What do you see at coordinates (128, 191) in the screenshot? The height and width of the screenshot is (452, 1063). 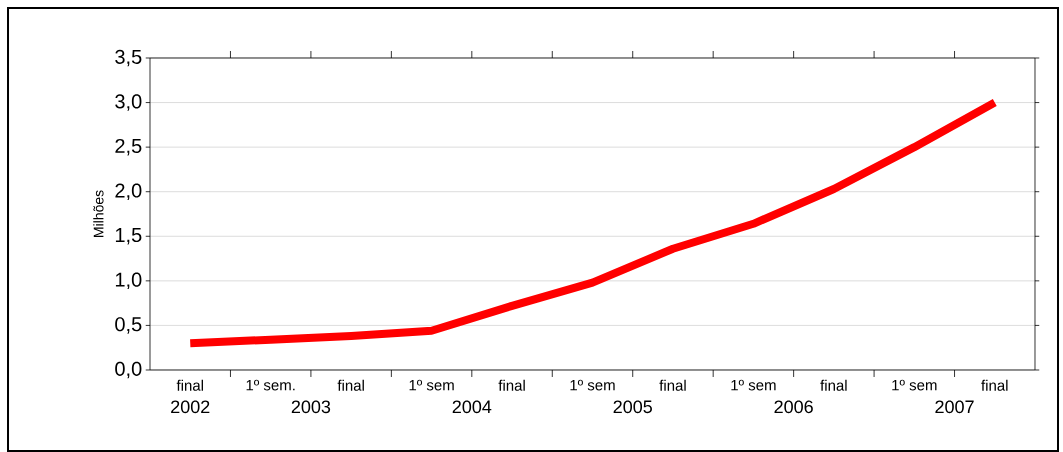 I see `y-tick-label: 2,0` at bounding box center [128, 191].